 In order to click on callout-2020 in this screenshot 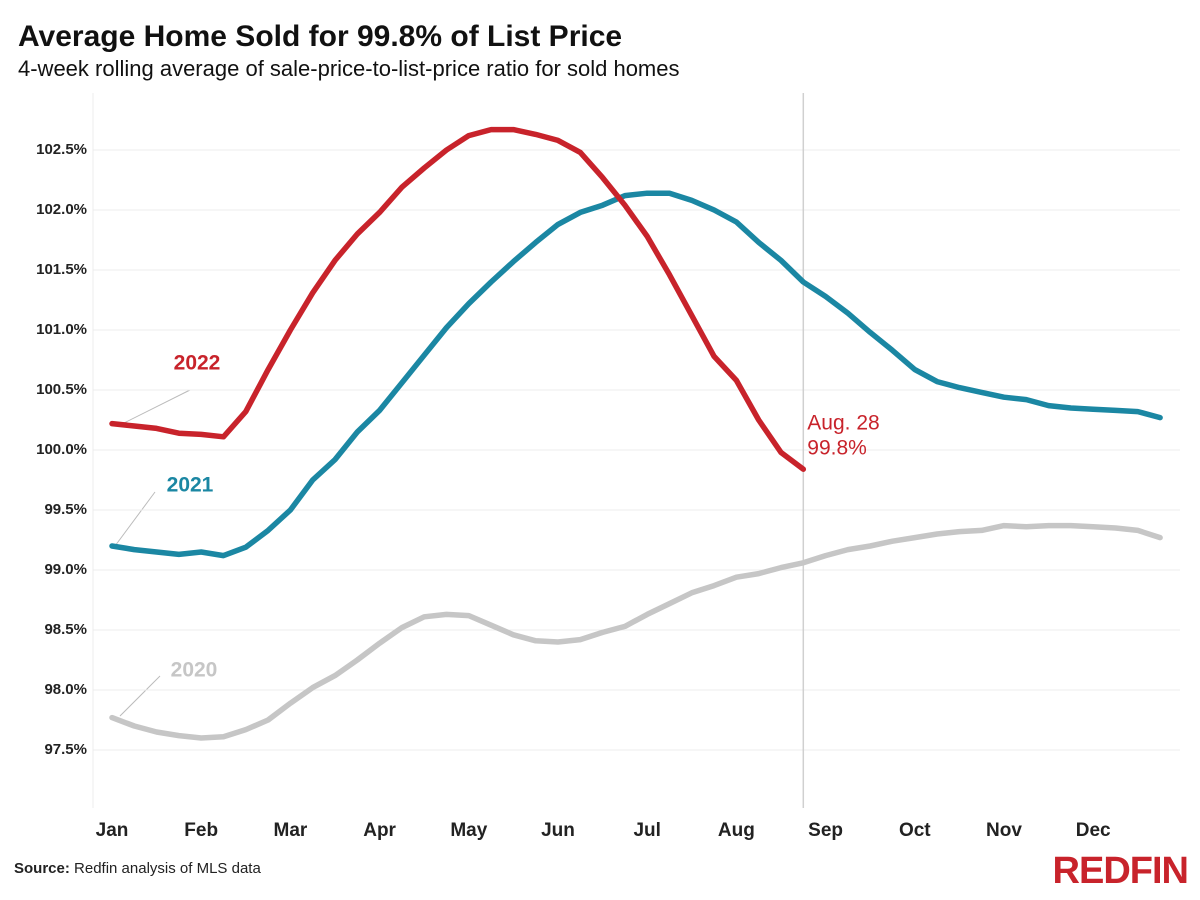, I will do `click(140, 696)`.